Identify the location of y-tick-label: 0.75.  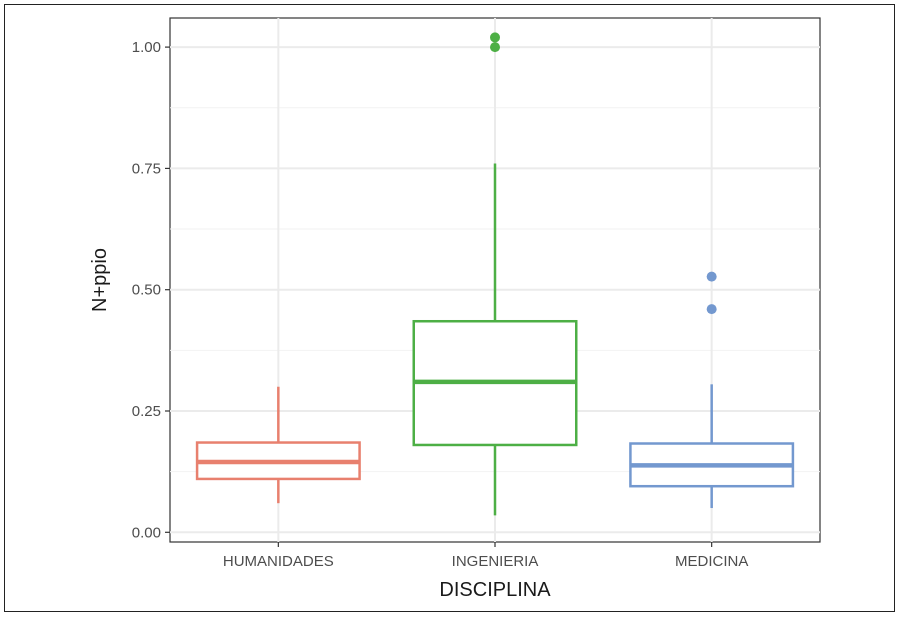
(146, 168).